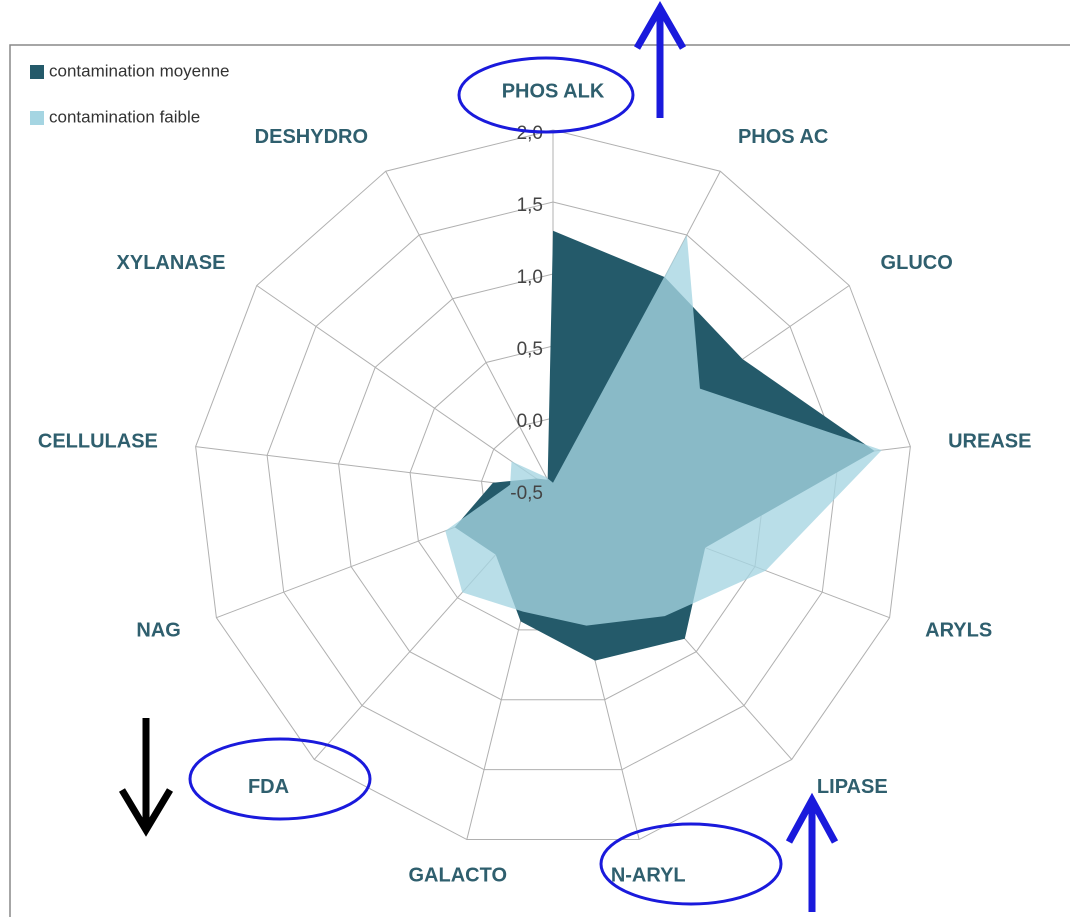 The image size is (1070, 922). Describe the element at coordinates (530, 349) in the screenshot. I see `y-tick-label: 0,5` at that location.